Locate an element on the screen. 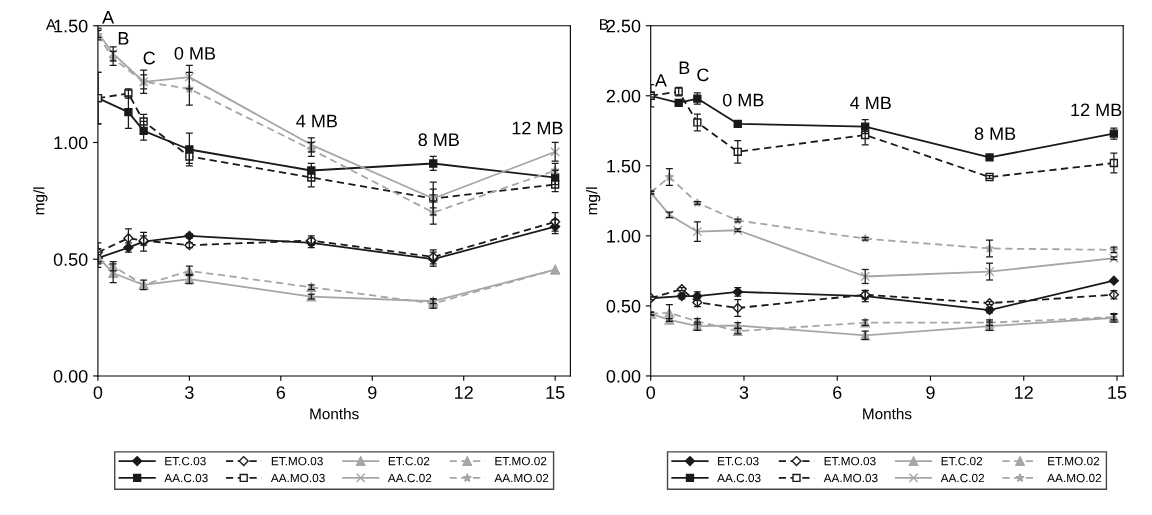  y-tick-label: 2.00 is located at coordinates (623, 96).